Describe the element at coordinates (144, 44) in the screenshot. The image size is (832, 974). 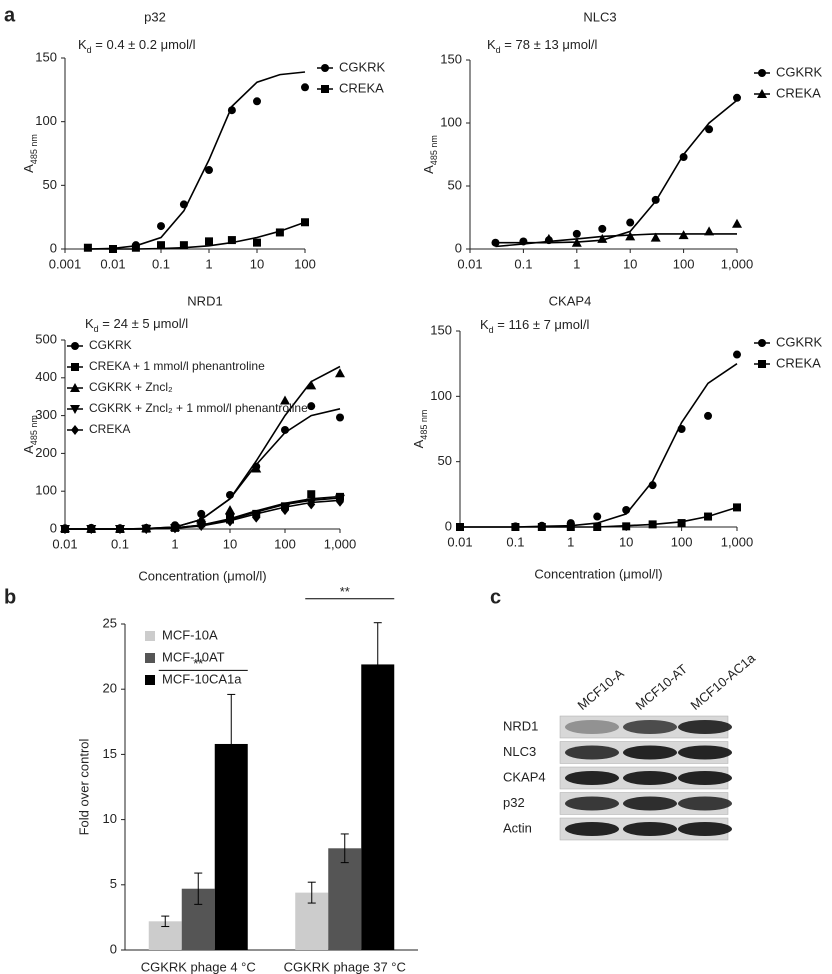
I see `annotation-text: = 0.4 ± 0.2 μmol/l` at that location.